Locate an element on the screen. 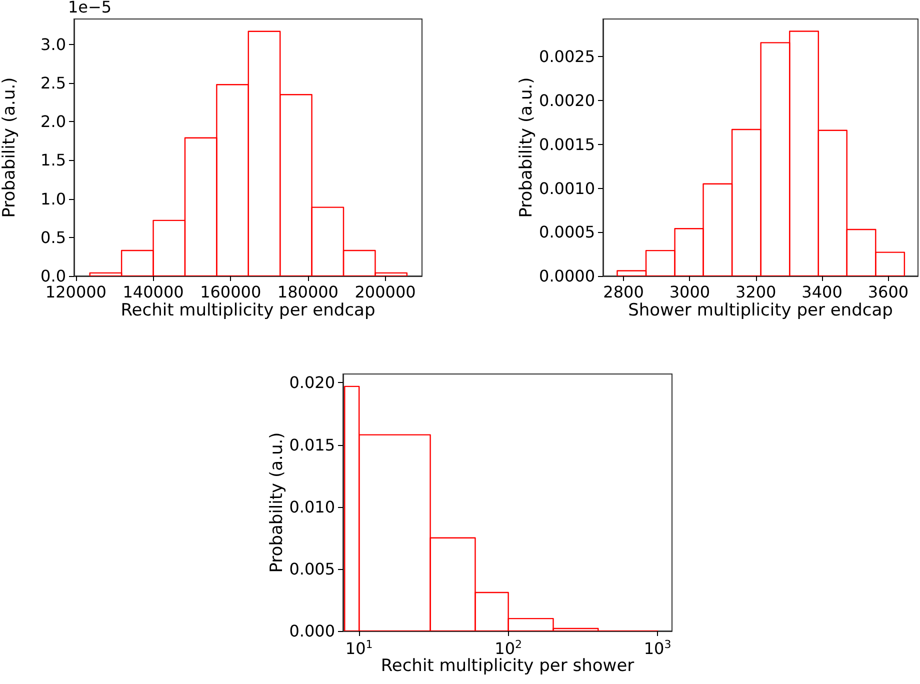  y-tick-label: 0.0000 is located at coordinates (567, 276).